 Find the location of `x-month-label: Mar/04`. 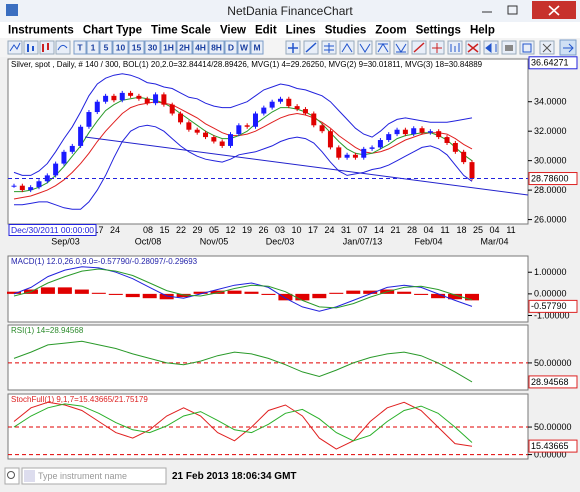

x-month-label: Mar/04 is located at coordinates (494, 241).